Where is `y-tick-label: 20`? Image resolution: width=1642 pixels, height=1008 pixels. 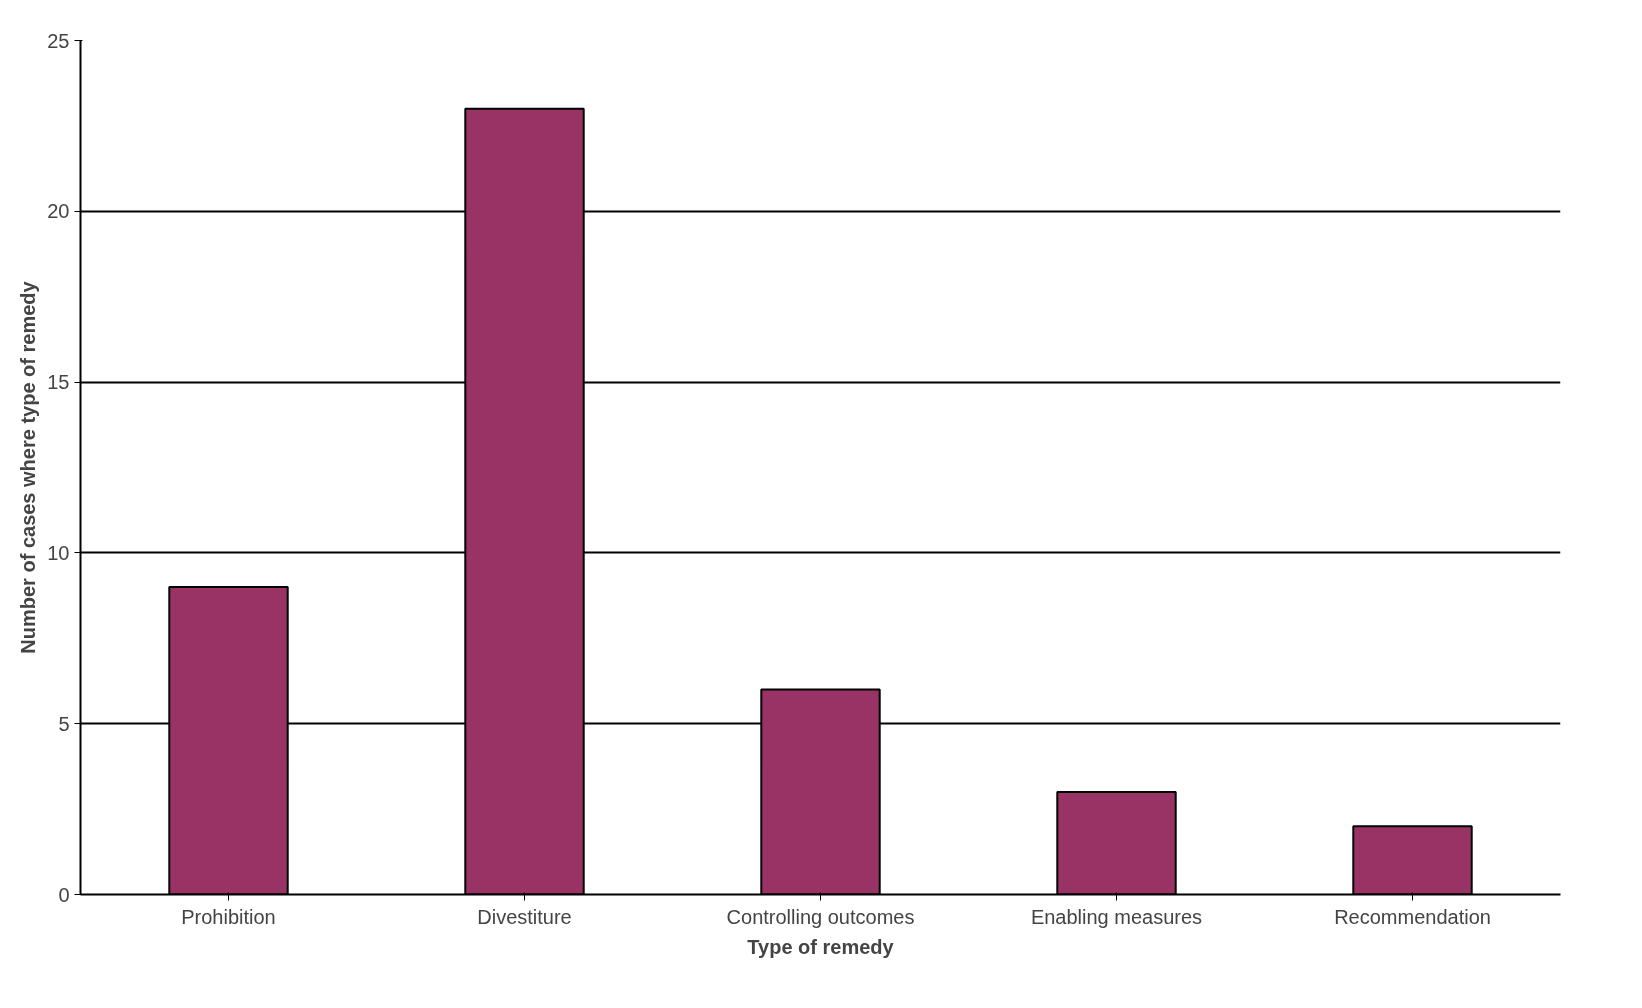
y-tick-label: 20 is located at coordinates (58, 211).